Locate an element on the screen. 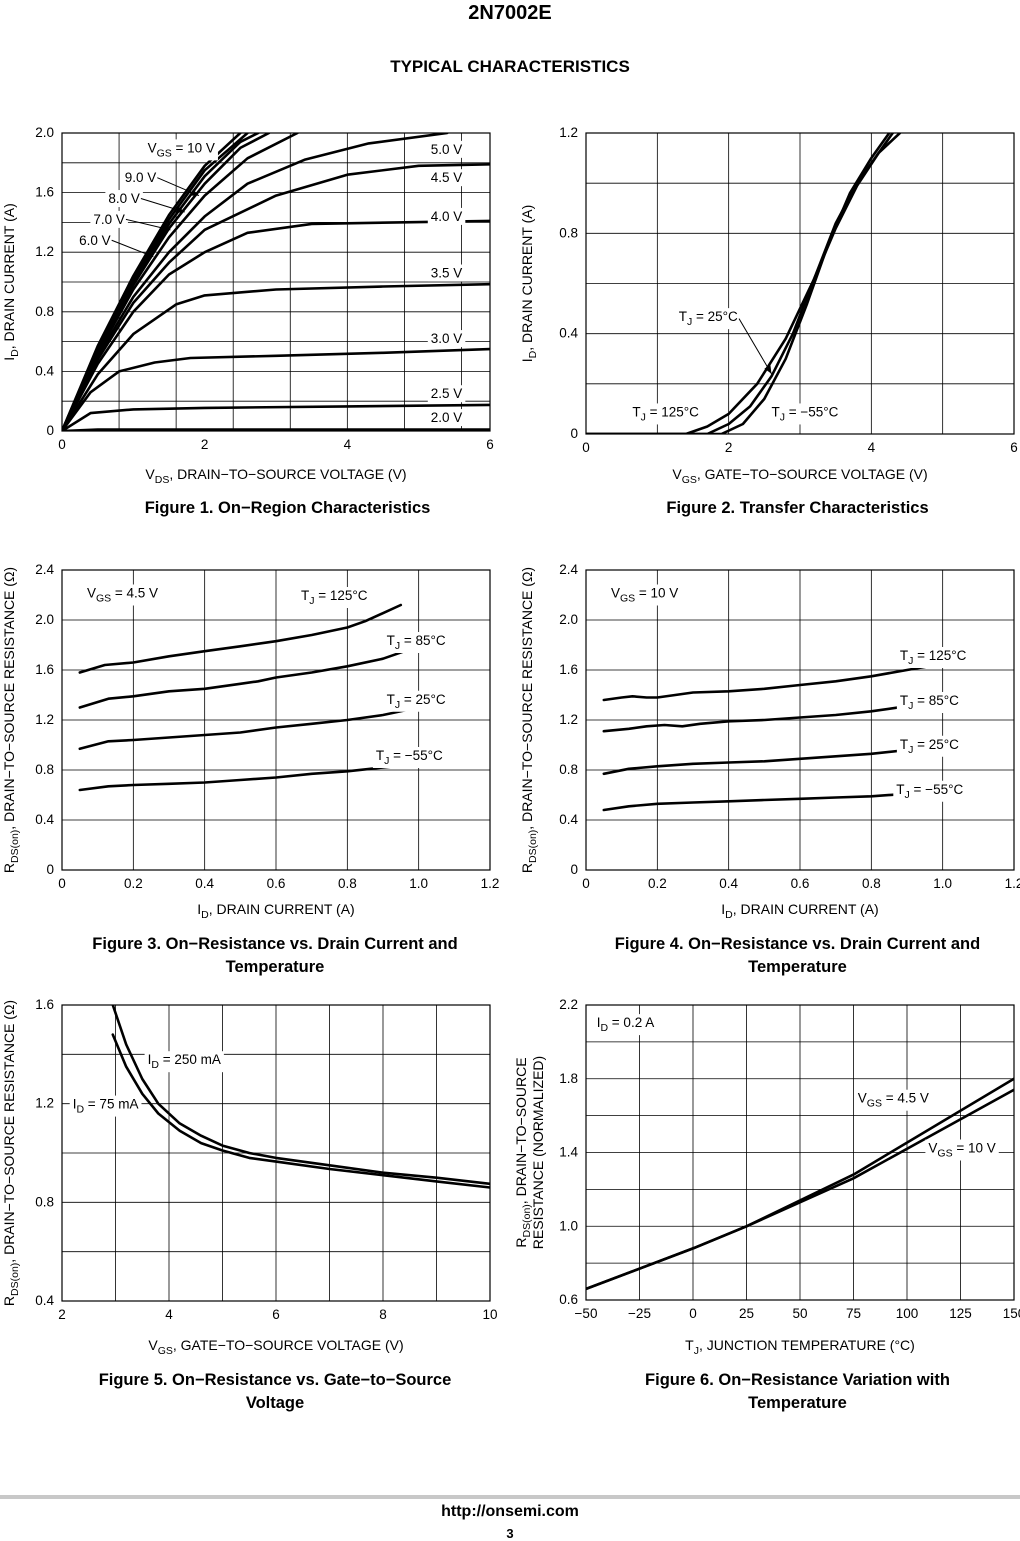  fig2-xtick-label: 2 is located at coordinates (729, 447).